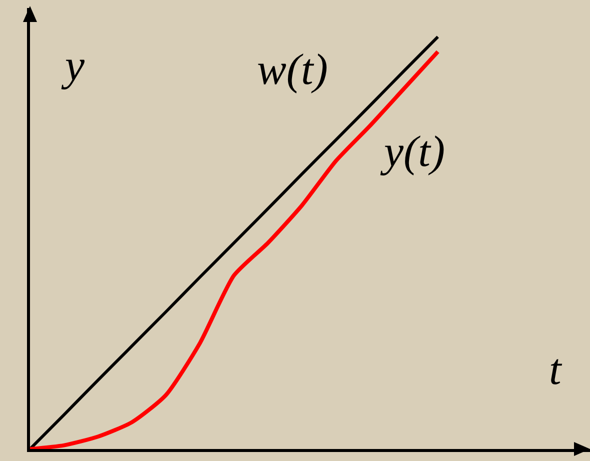 The height and width of the screenshot is (461, 590). I want to click on y-axis-title: y, so click(73, 65).